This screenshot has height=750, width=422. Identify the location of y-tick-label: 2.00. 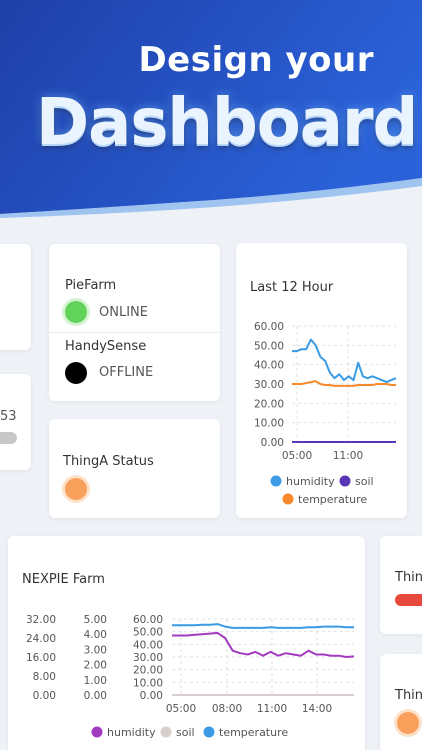
(95, 666).